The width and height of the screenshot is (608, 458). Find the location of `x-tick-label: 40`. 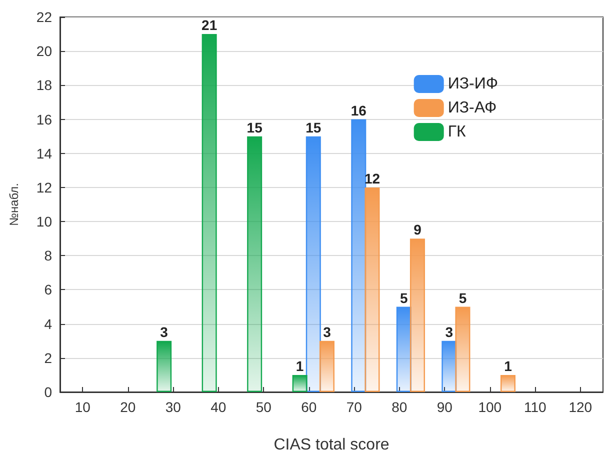

x-tick-label: 40 is located at coordinates (218, 407).